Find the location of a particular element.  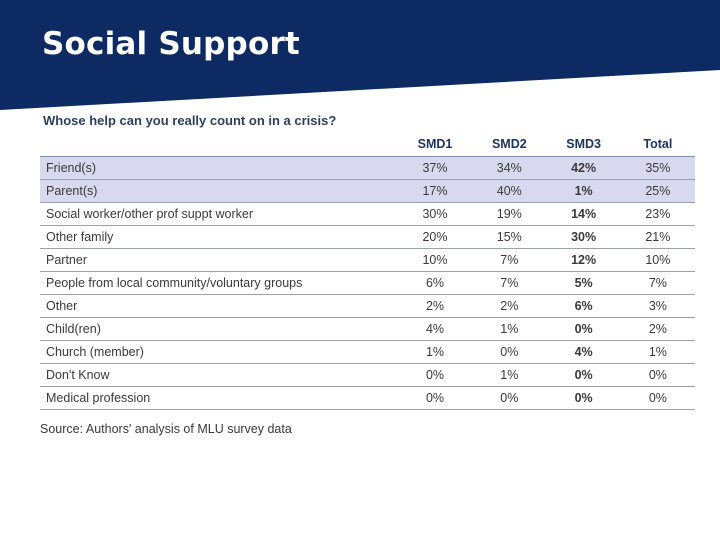

cell-smd3: 5% is located at coordinates (583, 283).